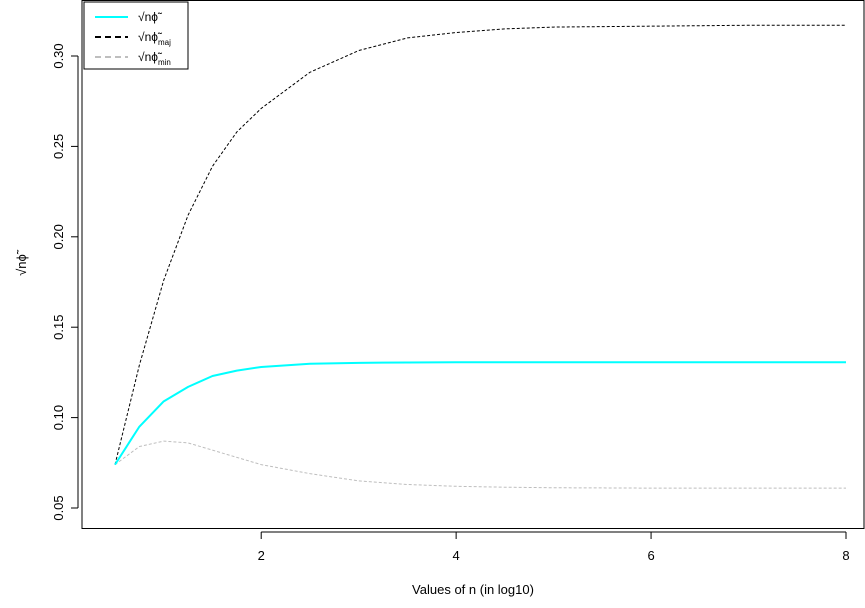 This screenshot has width=865, height=608. Describe the element at coordinates (650, 555) in the screenshot. I see `x-tick-label: 6` at that location.